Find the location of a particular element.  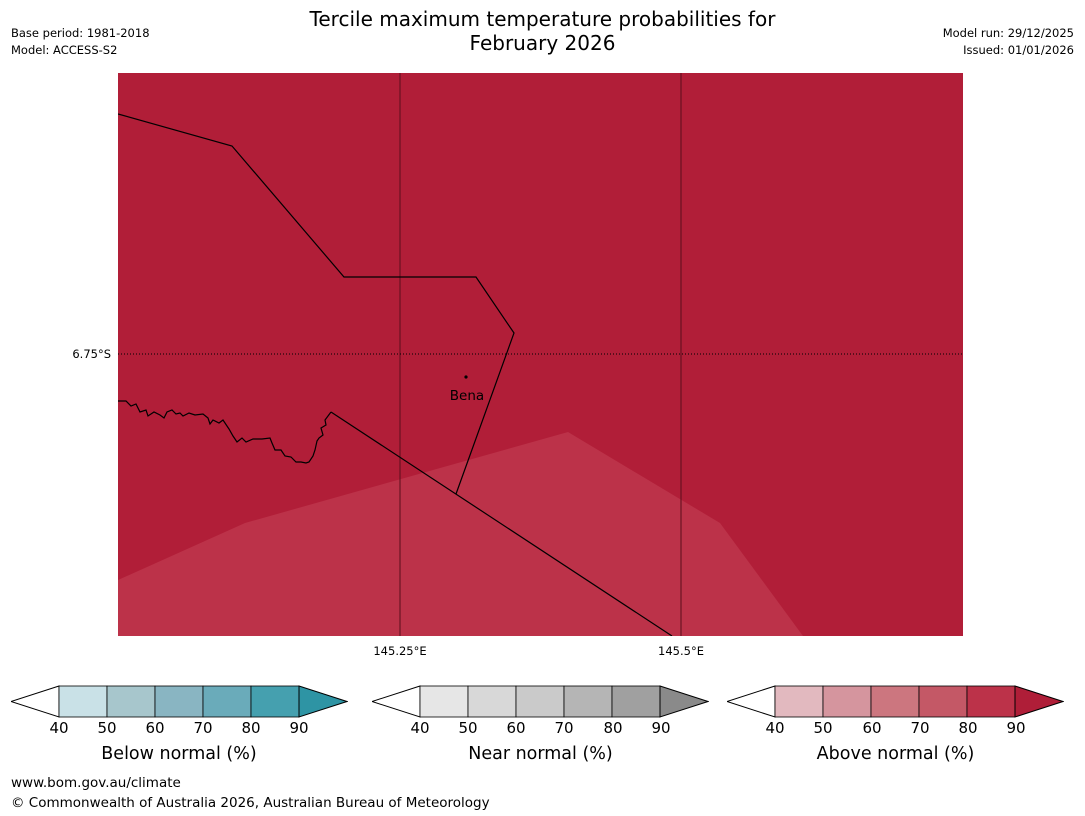

lat-label: 6.75°S is located at coordinates (91, 354).